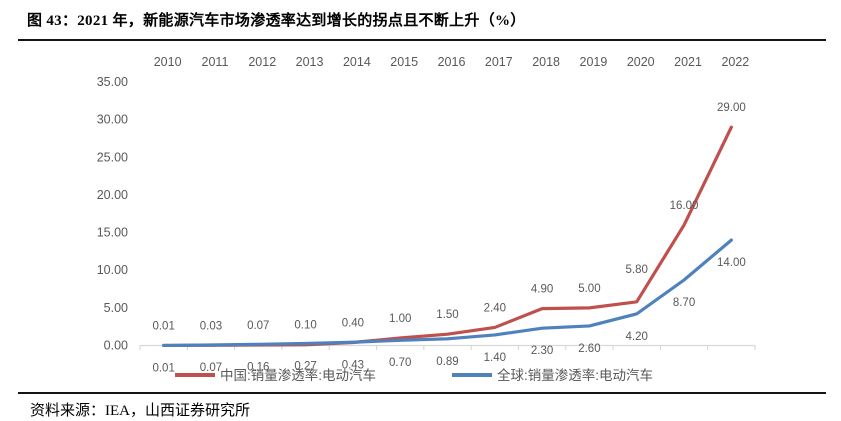 Image resolution: width=841 pixels, height=421 pixels. What do you see at coordinates (404, 62) in the screenshot?
I see `x-axis-label: 2015` at bounding box center [404, 62].